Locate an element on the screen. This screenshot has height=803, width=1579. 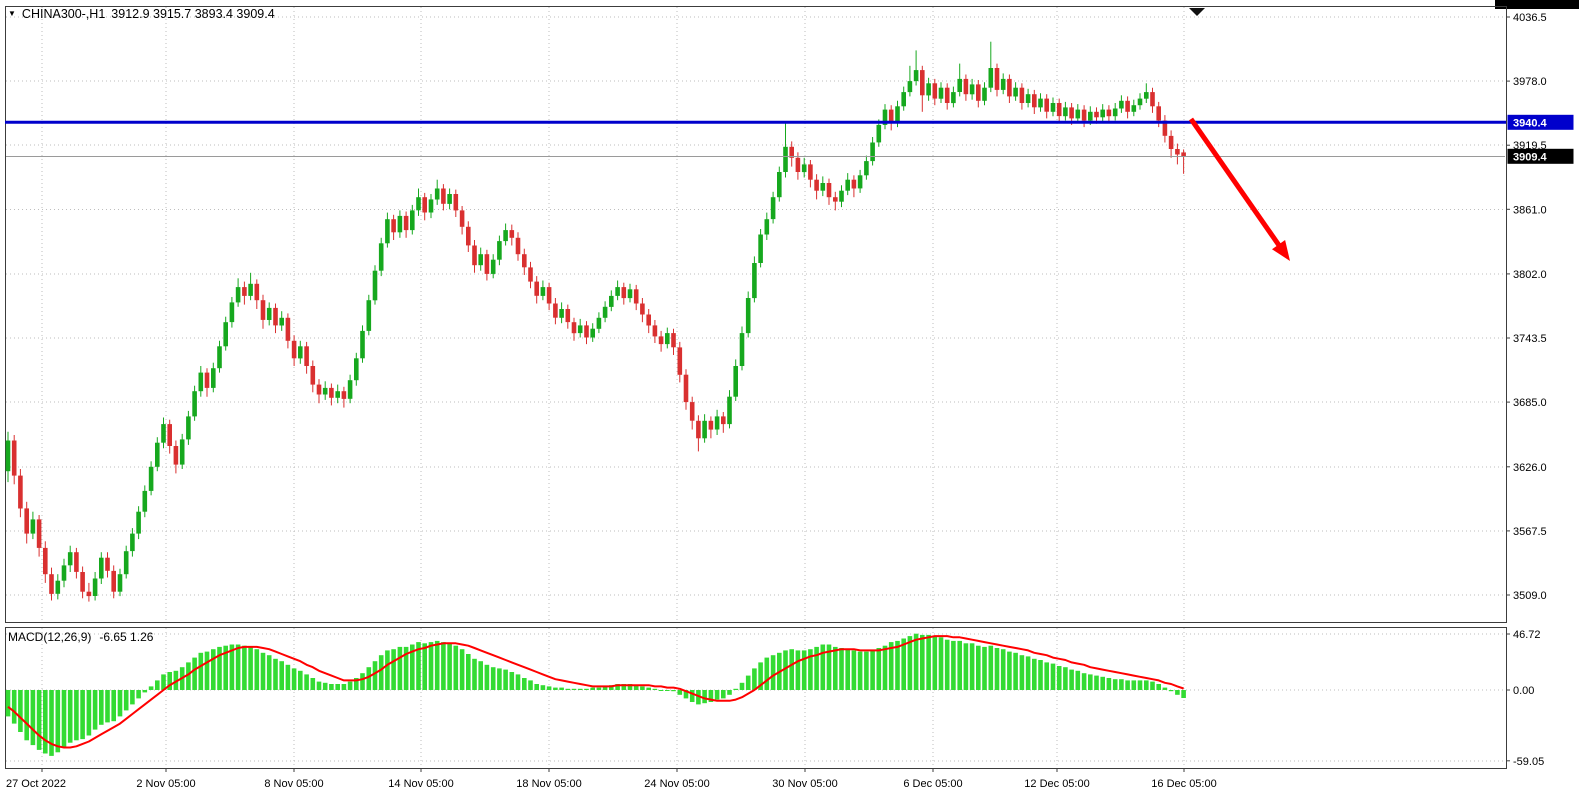
macd-signal-line is located at coordinates (595, 692).